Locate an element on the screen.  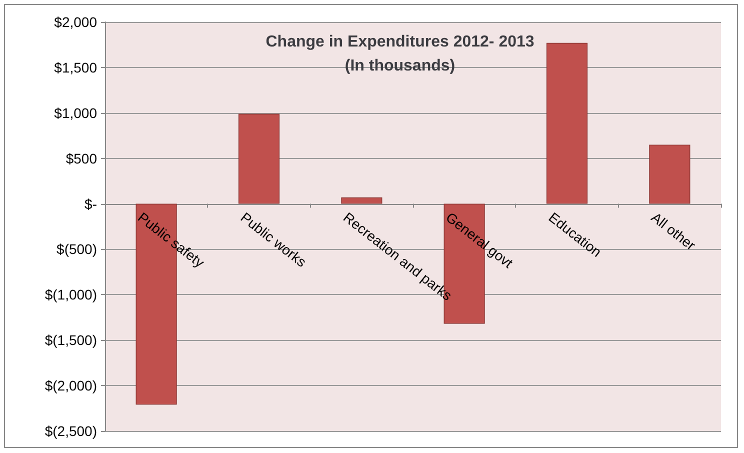
text: Change in Expenditures 2012- 2013 (In thousands) is located at coordinates (400, 54).